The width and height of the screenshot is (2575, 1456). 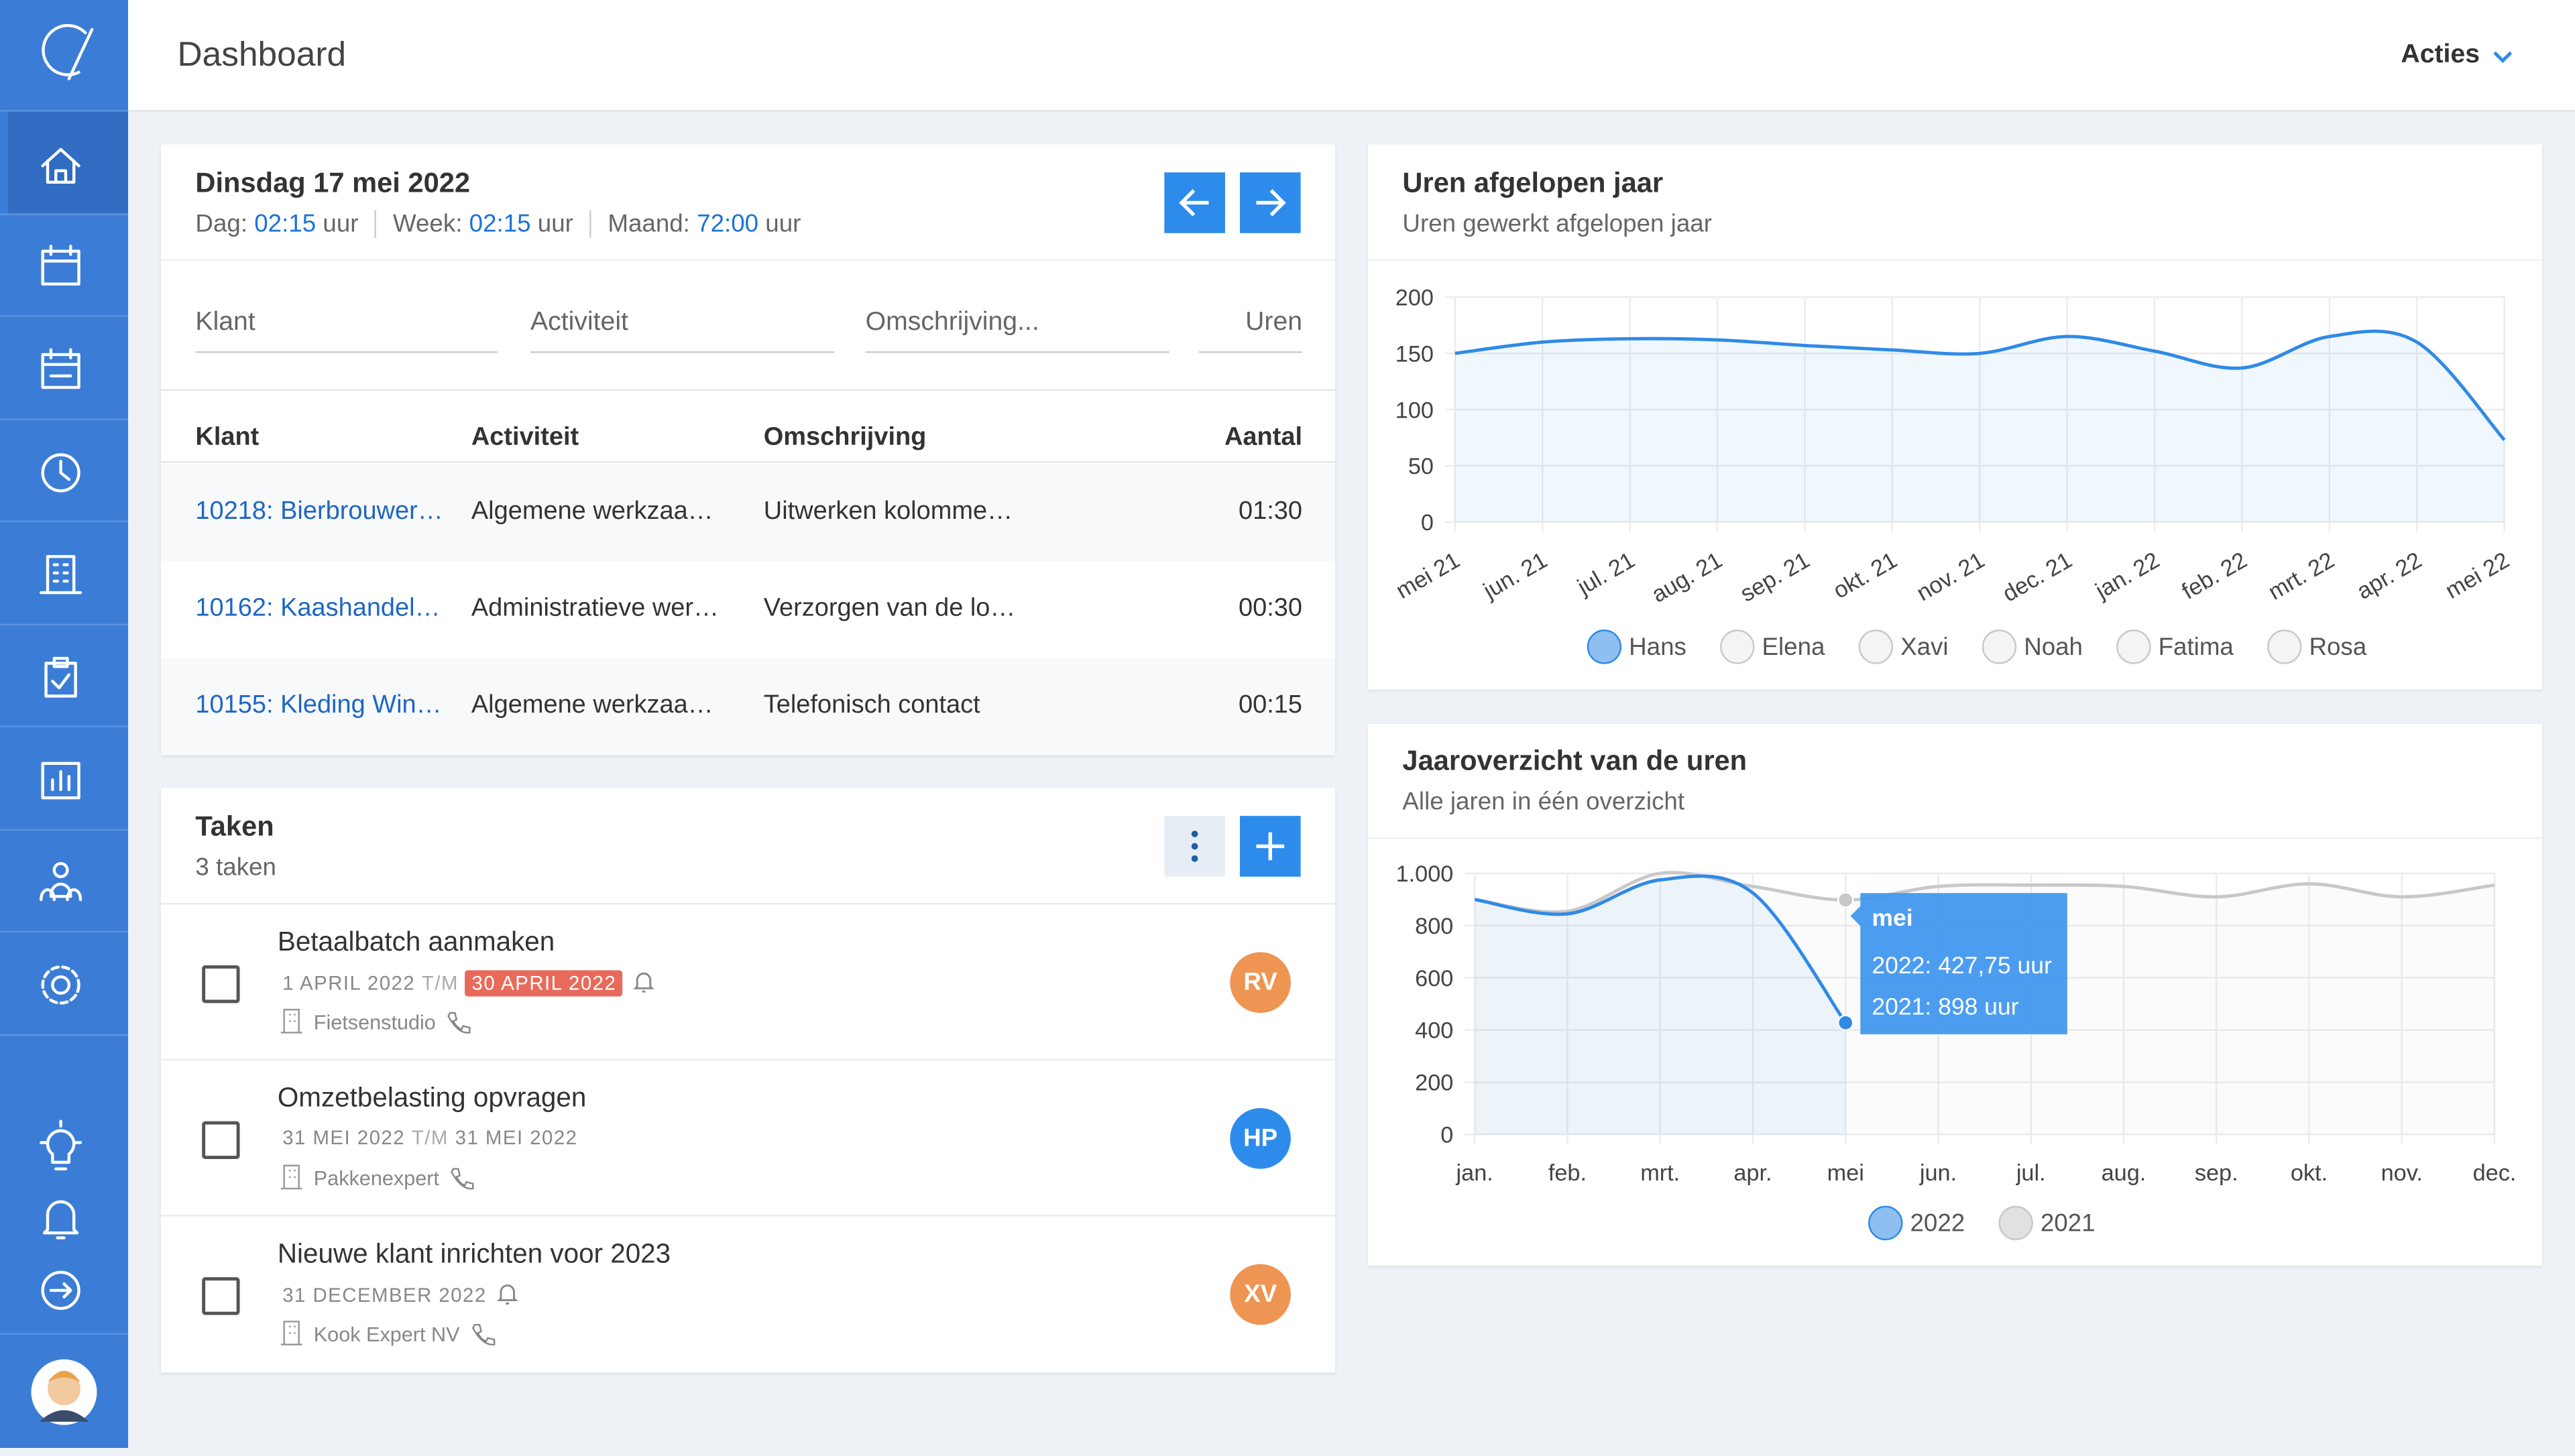 I want to click on tasks-icon, so click(x=60, y=677).